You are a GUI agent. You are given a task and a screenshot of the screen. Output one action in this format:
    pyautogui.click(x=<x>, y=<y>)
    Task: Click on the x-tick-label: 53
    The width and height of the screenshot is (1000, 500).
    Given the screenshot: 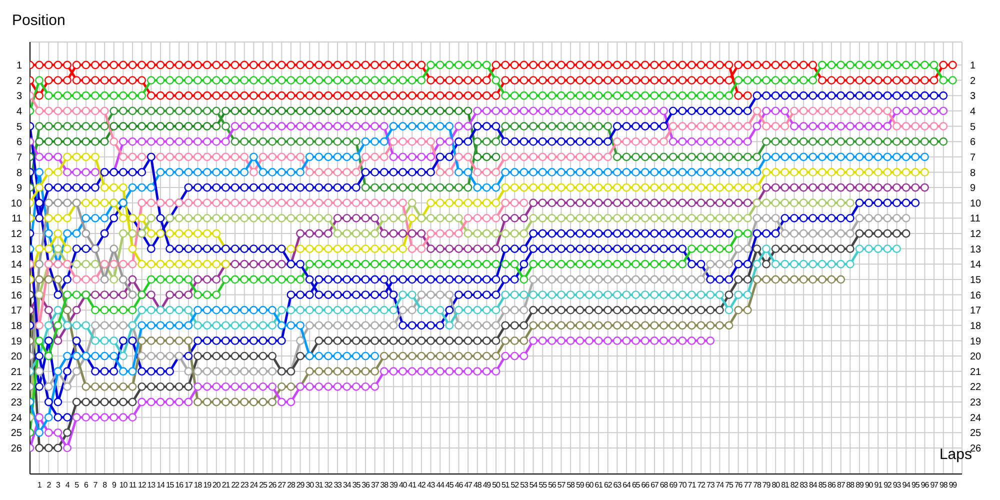 What is the action you would take?
    pyautogui.click(x=524, y=485)
    